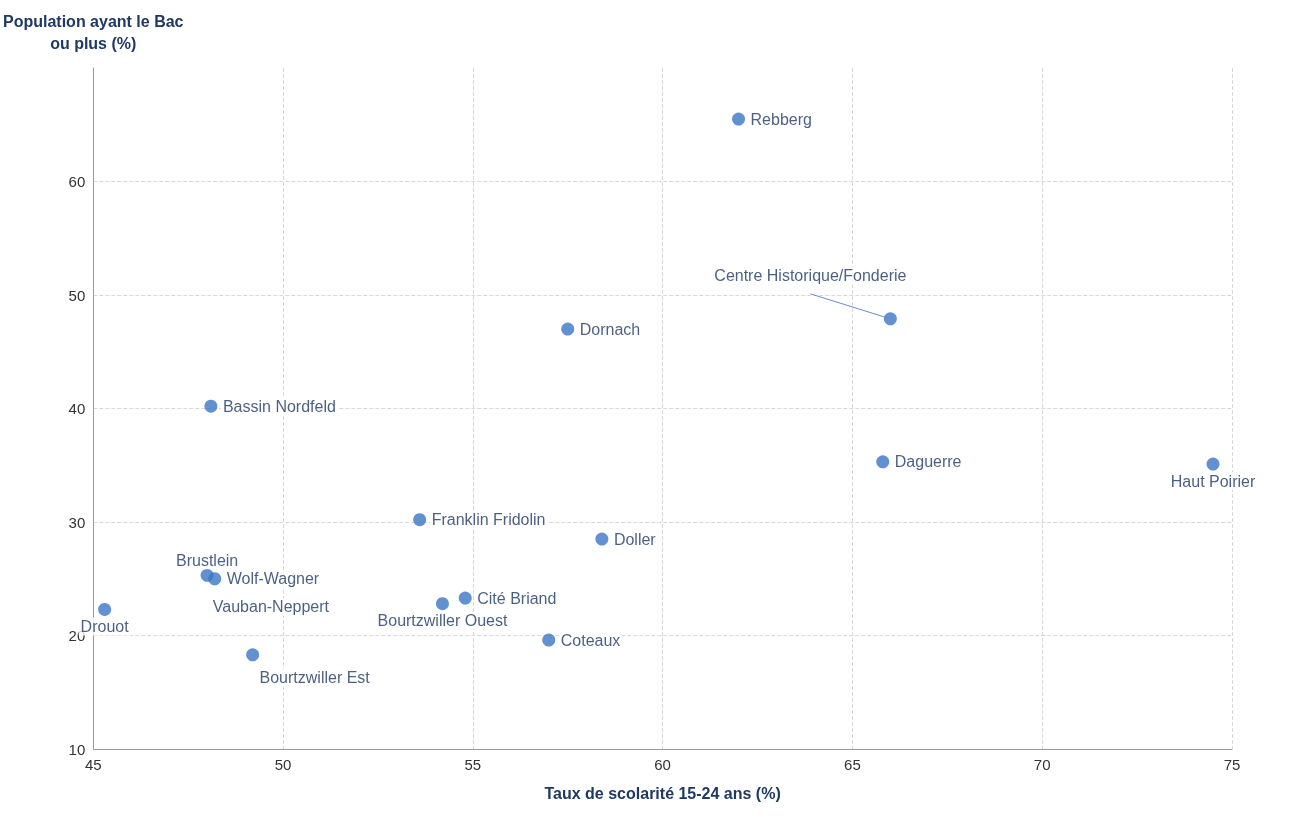  I want to click on y-tick-label: 40, so click(77, 408).